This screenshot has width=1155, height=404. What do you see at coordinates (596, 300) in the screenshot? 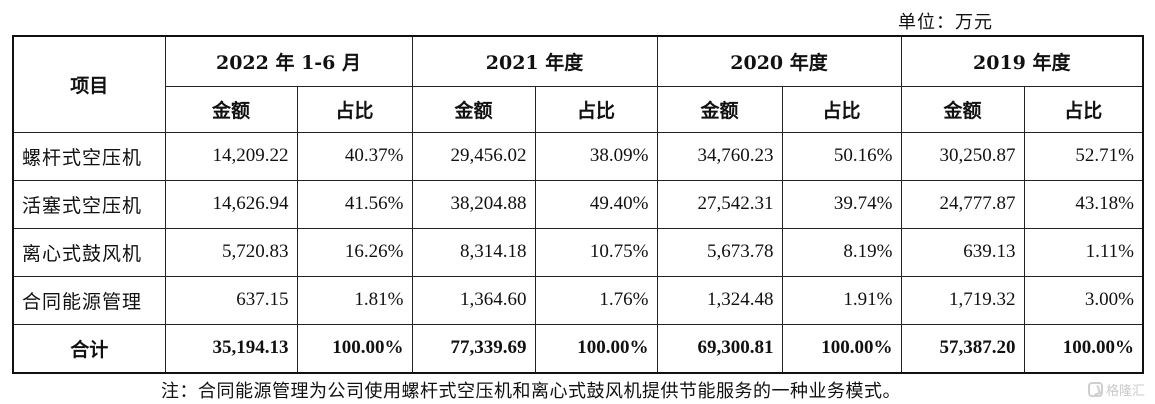
I see `ratio-cell: 1.76%` at bounding box center [596, 300].